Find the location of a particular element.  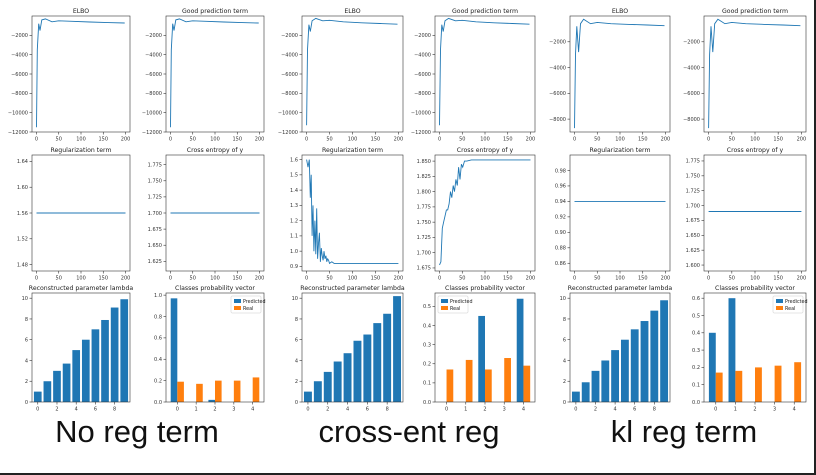

y-tick-label: 1.775 is located at coordinates (155, 165).